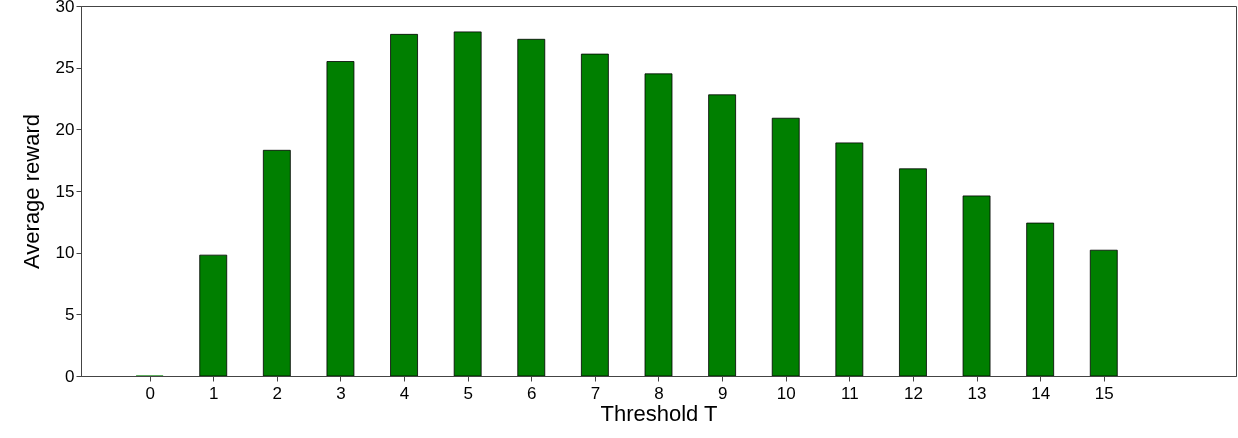 The image size is (1238, 438). What do you see at coordinates (850, 393) in the screenshot?
I see `x-tick-label: 11` at bounding box center [850, 393].